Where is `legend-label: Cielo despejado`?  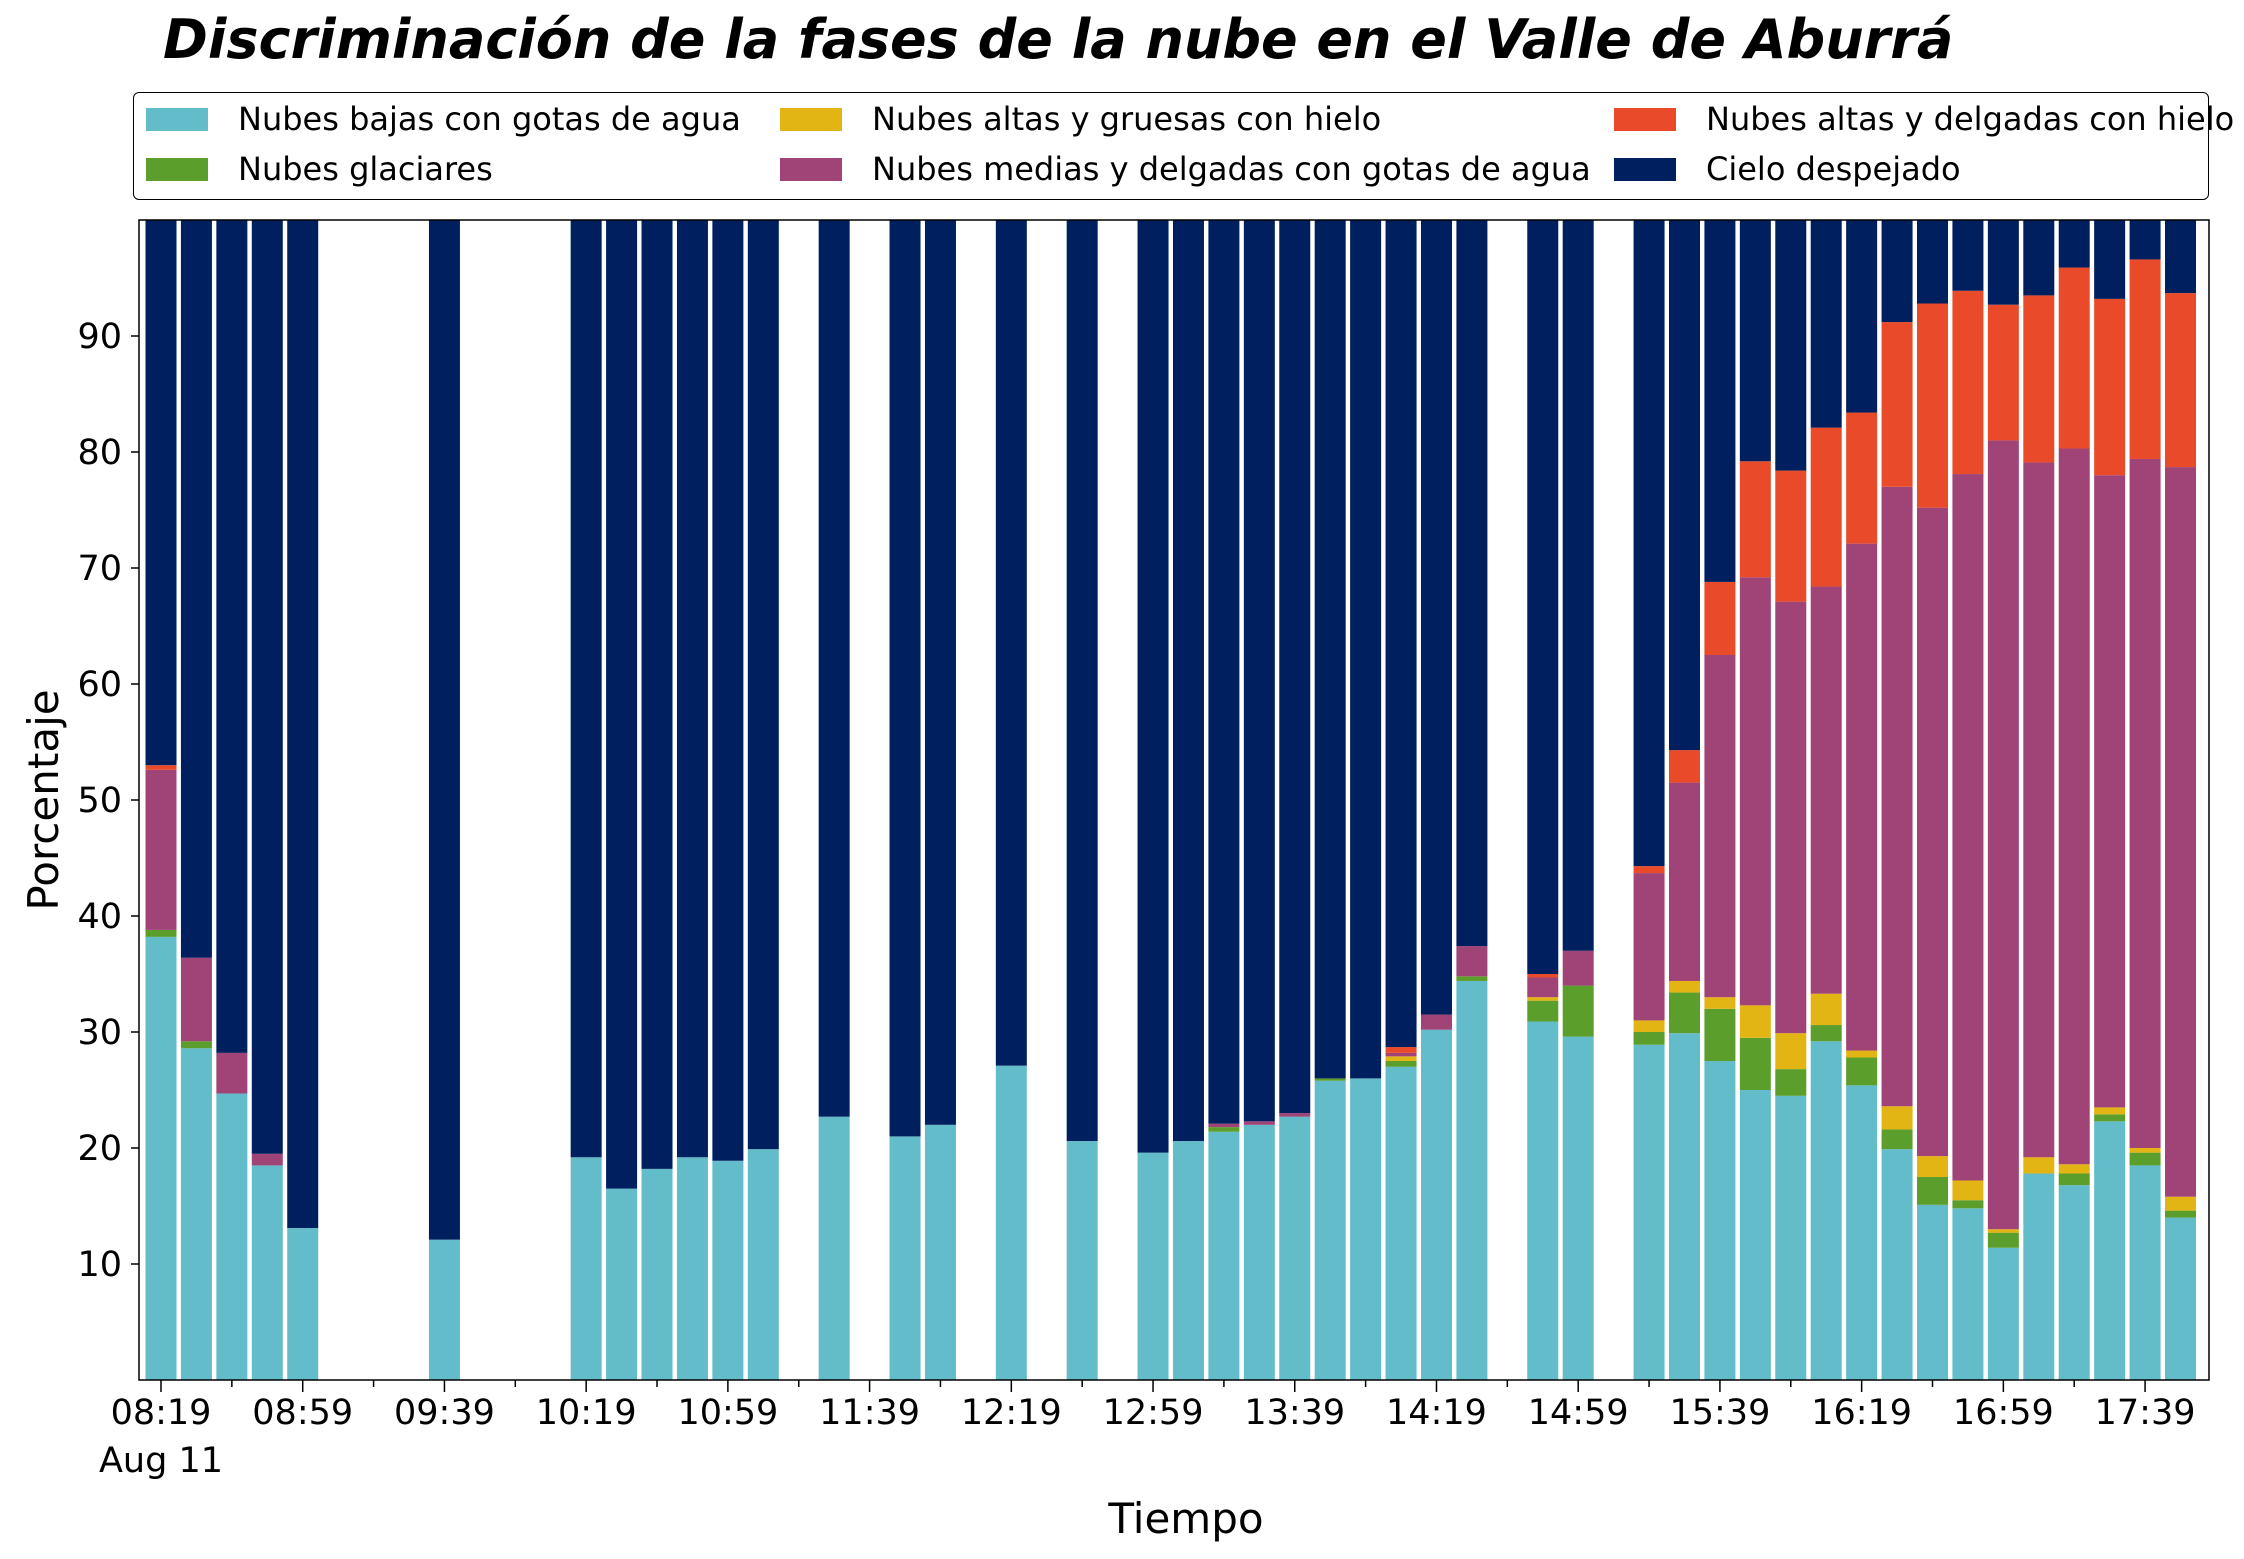 legend-label: Cielo despejado is located at coordinates (1833, 169).